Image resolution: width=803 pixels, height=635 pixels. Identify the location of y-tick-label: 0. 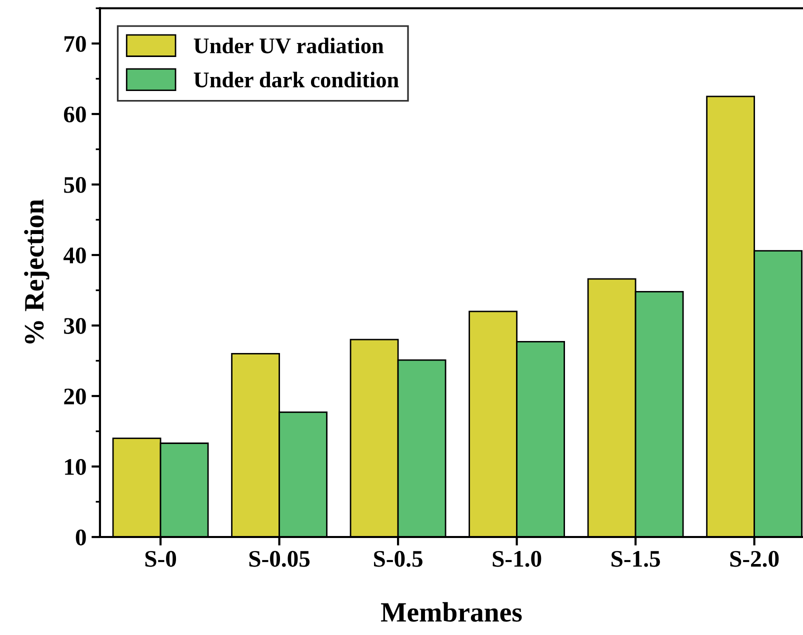
(81, 538).